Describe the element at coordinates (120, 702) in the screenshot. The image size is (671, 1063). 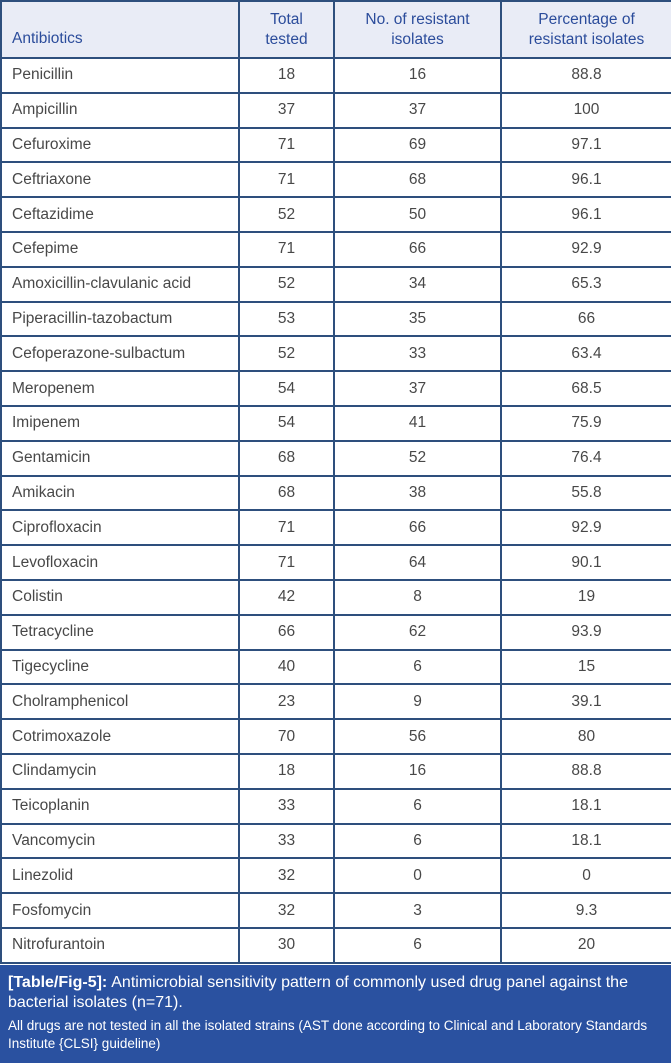
I see `antibiotic-name-cell: Cholramphenicol` at that location.